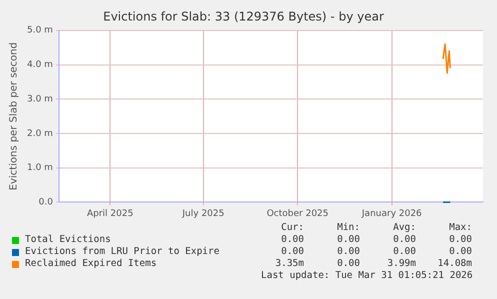 This screenshot has width=497, height=299. I want to click on x-tick-label: April 2025, so click(110, 213).